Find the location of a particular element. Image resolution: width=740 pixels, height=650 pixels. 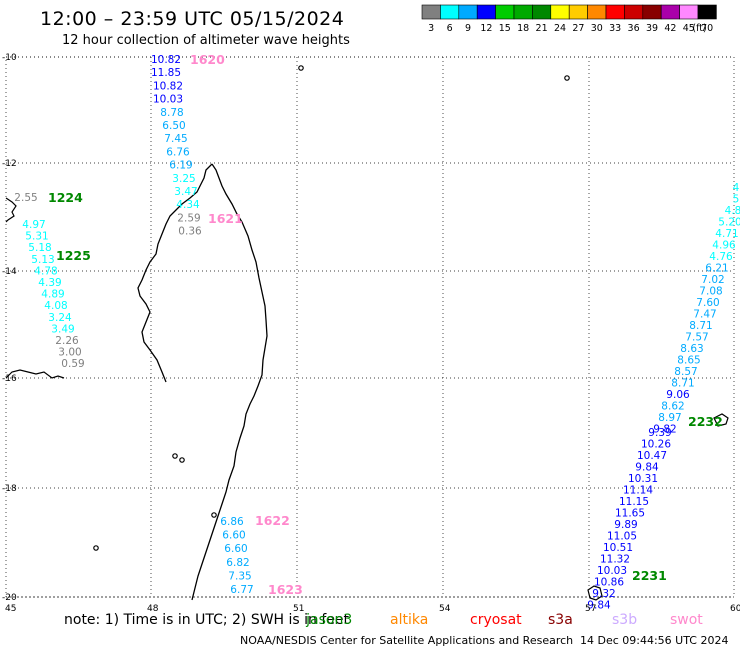

wave-height-value: 0.59 is located at coordinates (72, 364).